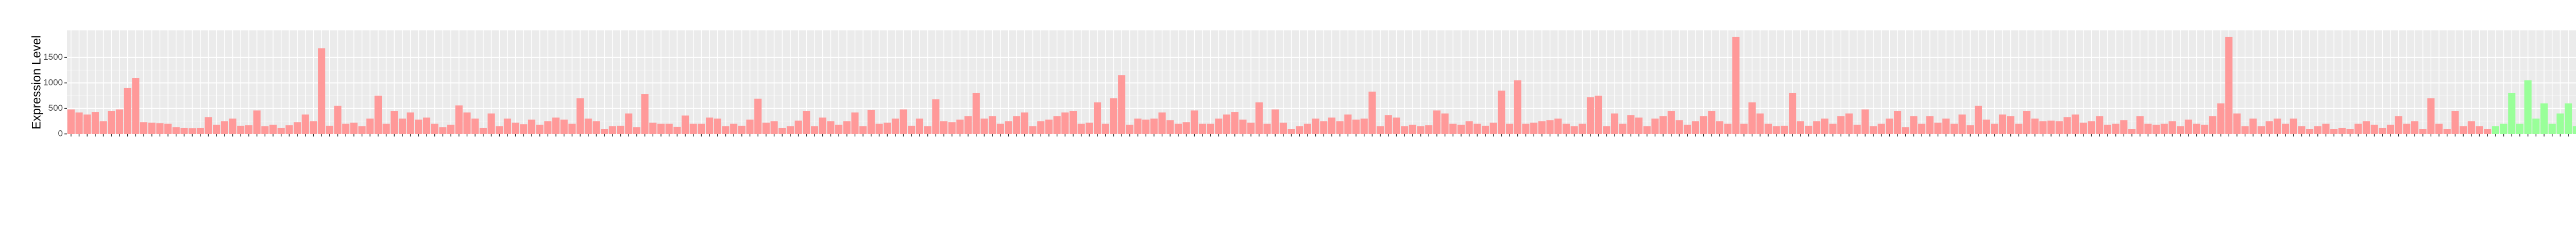  Describe the element at coordinates (53, 82) in the screenshot. I see `y-tick-label: 1000` at that location.